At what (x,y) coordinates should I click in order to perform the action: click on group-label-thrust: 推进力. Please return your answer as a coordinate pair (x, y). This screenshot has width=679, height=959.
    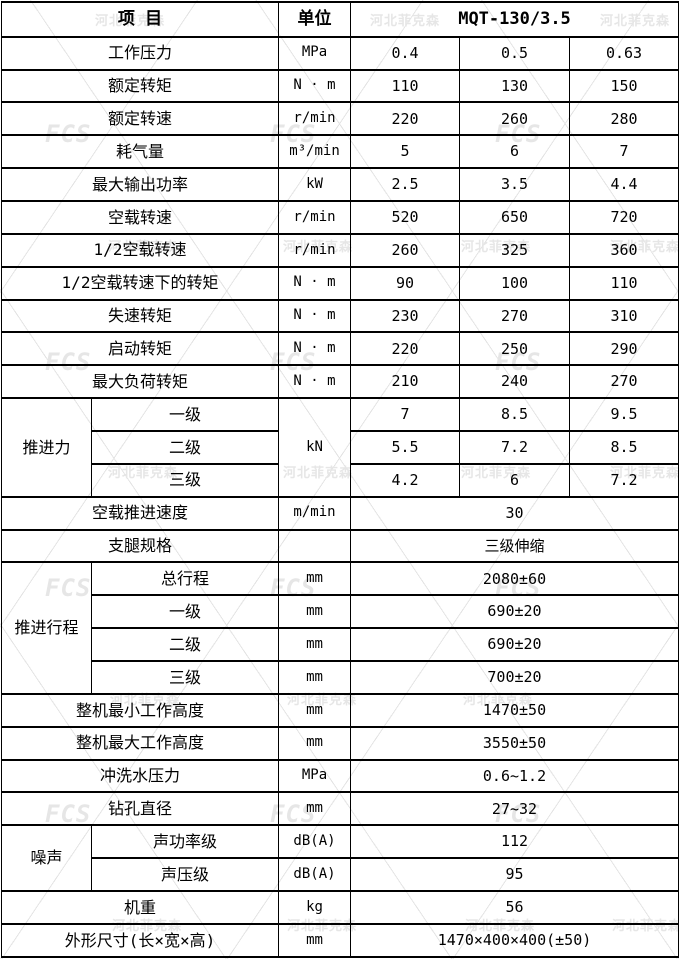
    Looking at the image, I should click on (46, 447).